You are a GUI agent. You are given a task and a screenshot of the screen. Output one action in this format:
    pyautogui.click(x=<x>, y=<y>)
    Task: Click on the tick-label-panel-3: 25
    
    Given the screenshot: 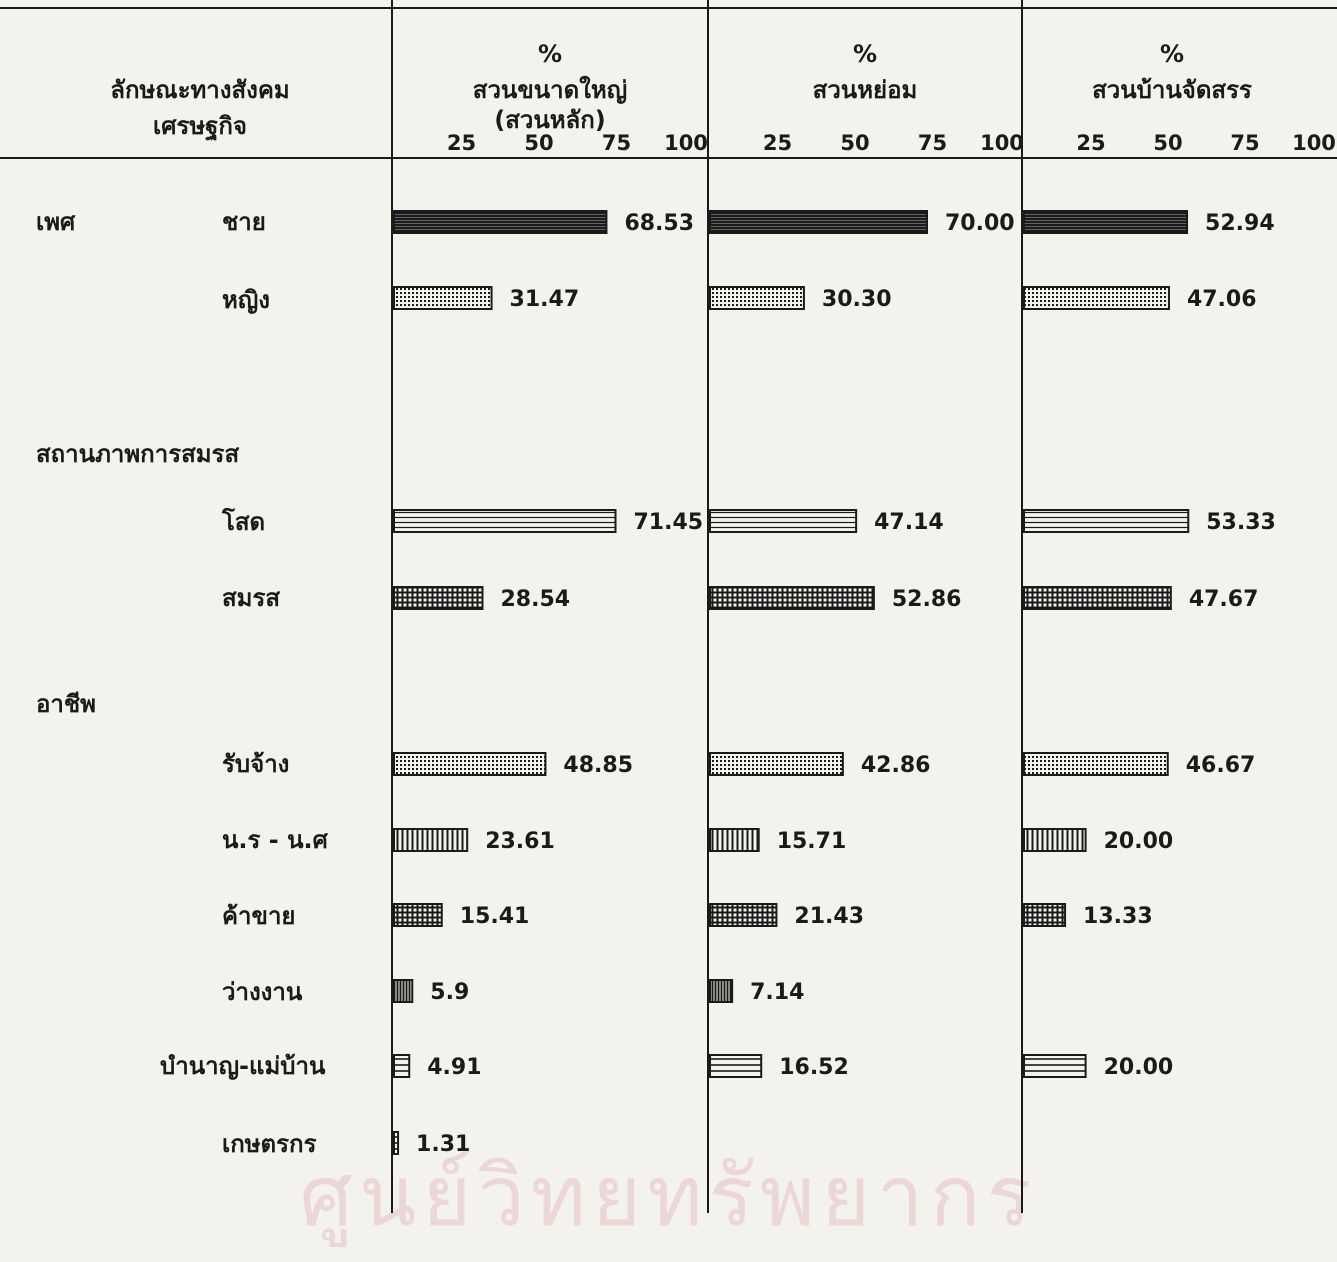 What is the action you would take?
    pyautogui.click(x=1090, y=143)
    